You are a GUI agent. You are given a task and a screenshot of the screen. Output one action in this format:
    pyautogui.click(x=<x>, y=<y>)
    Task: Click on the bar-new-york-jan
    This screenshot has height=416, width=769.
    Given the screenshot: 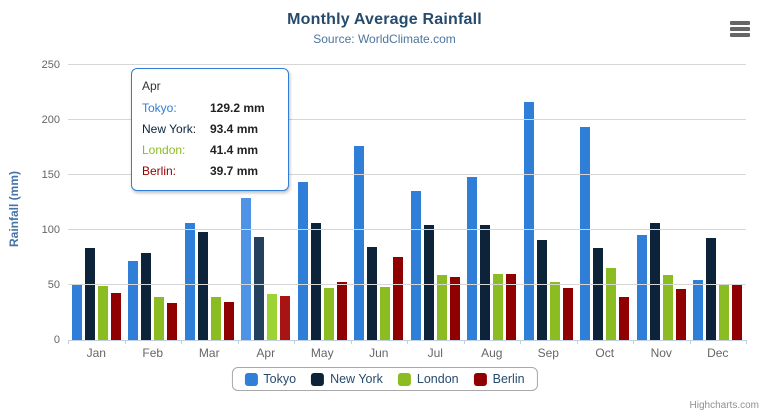 What is the action you would take?
    pyautogui.click(x=89, y=294)
    